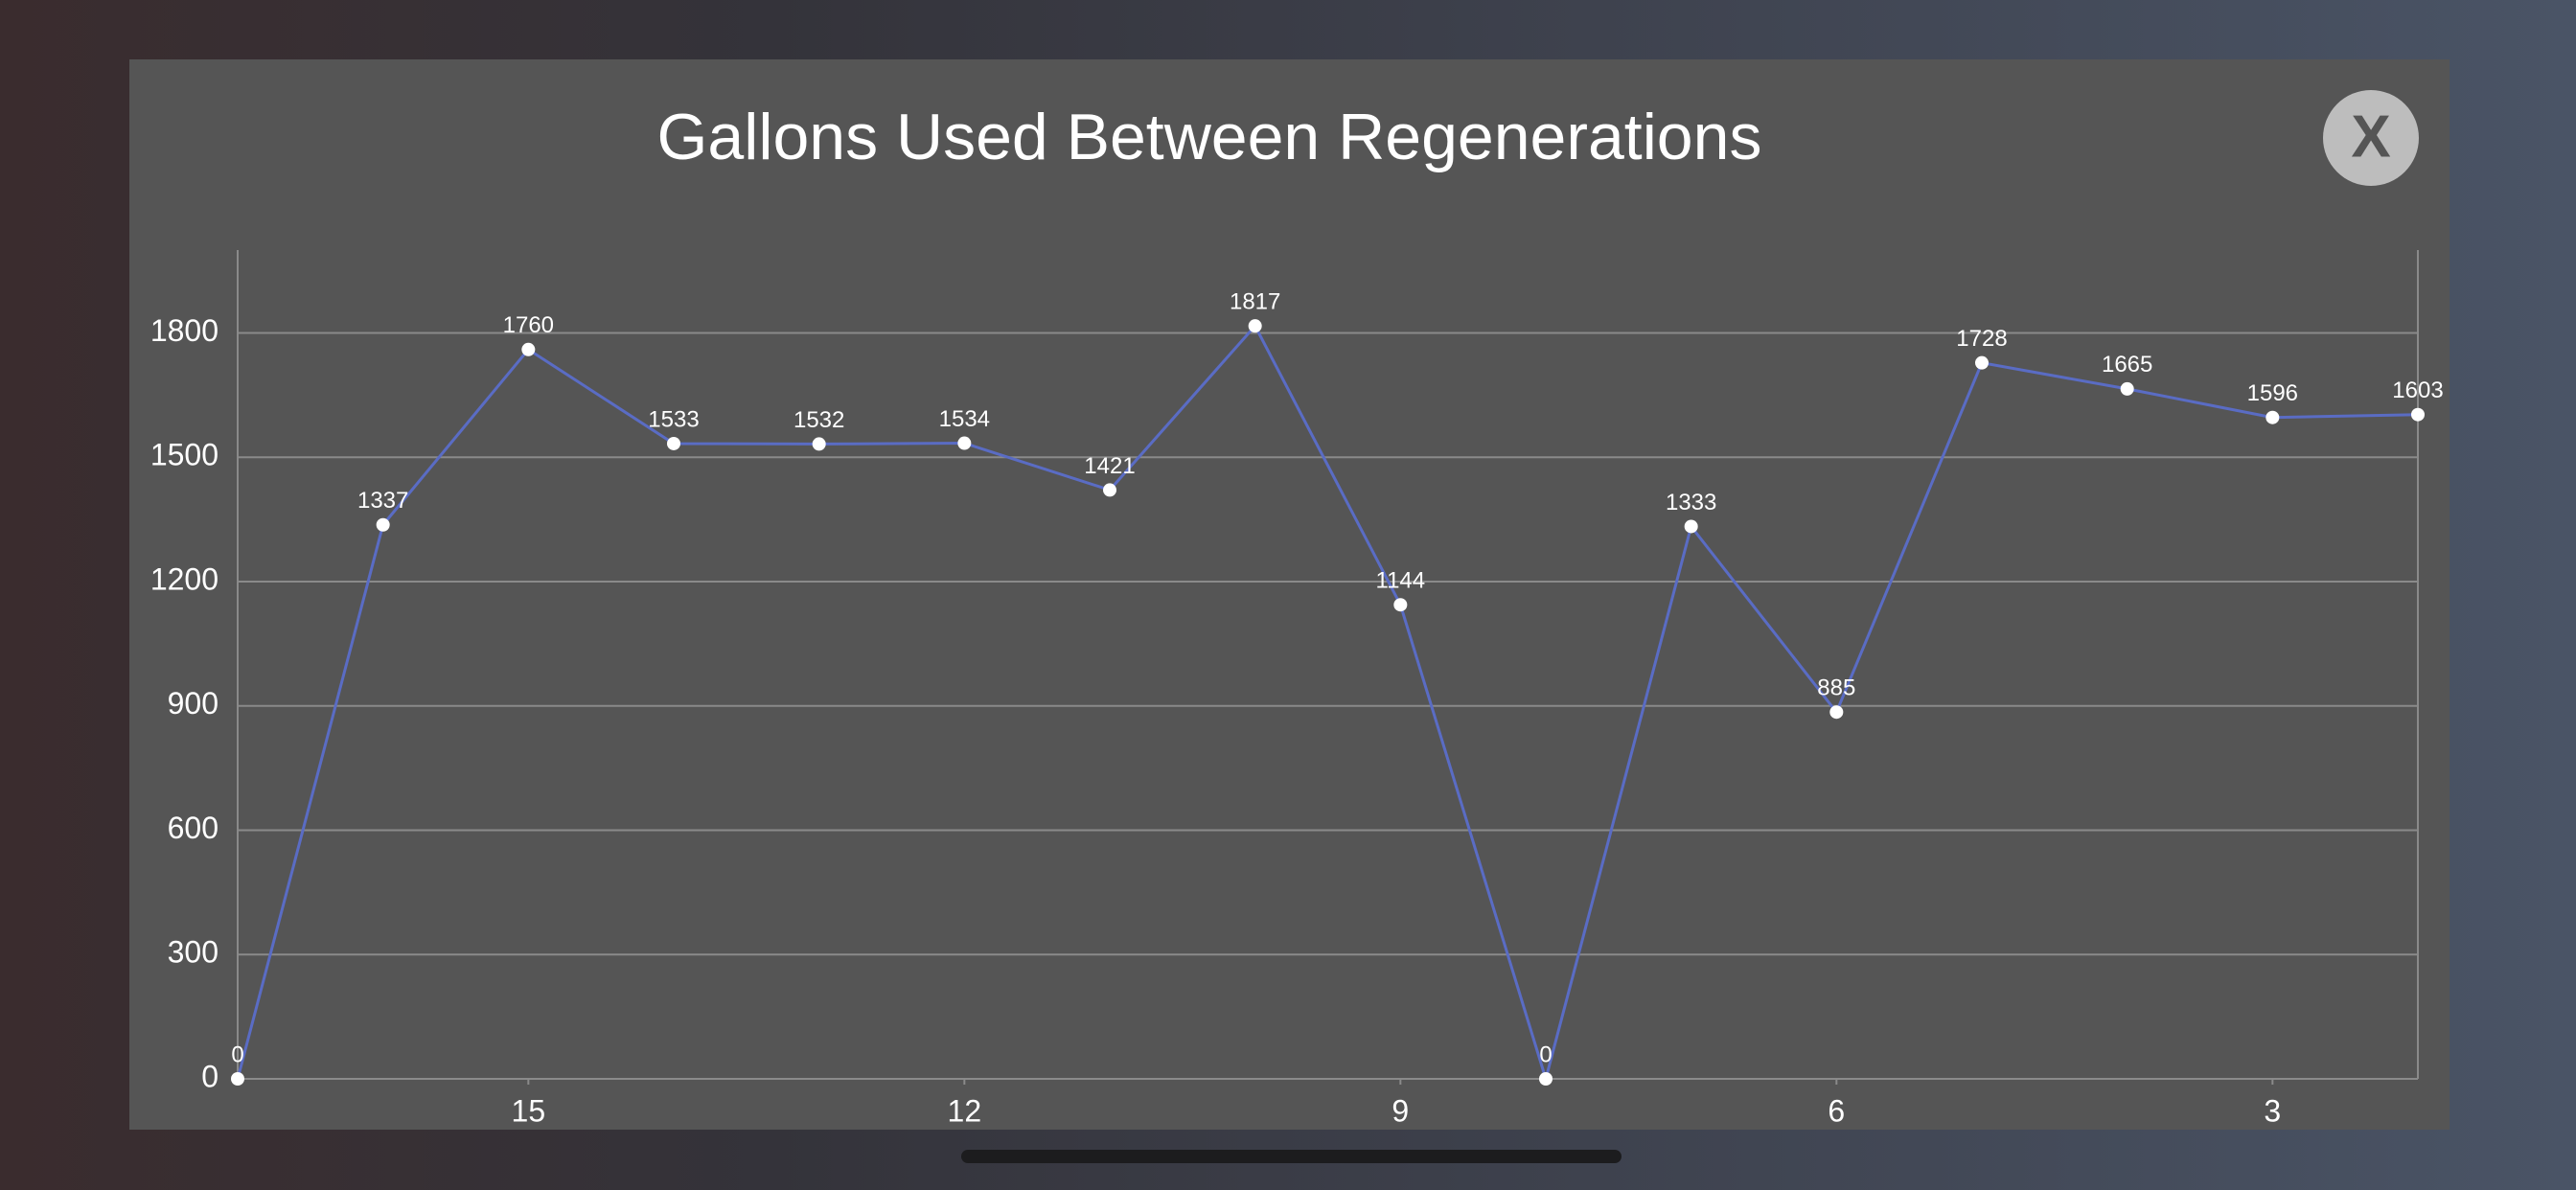 The image size is (2576, 1190). What do you see at coordinates (1209, 137) in the screenshot?
I see `chart-title: Gallons Used Between Regenerations` at bounding box center [1209, 137].